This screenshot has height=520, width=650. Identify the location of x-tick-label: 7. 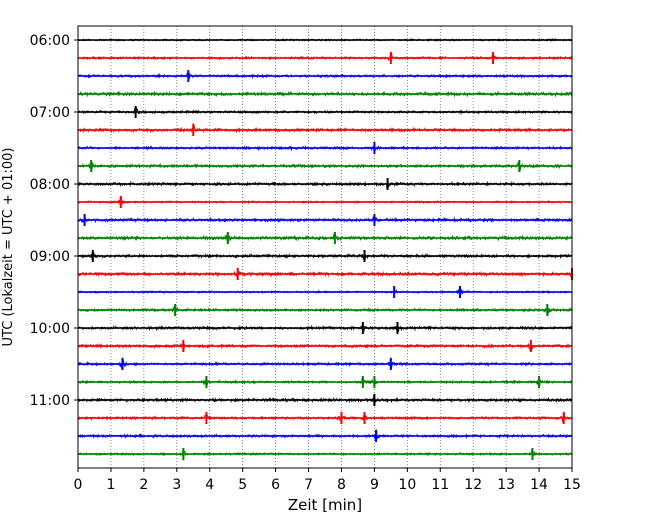
(308, 485).